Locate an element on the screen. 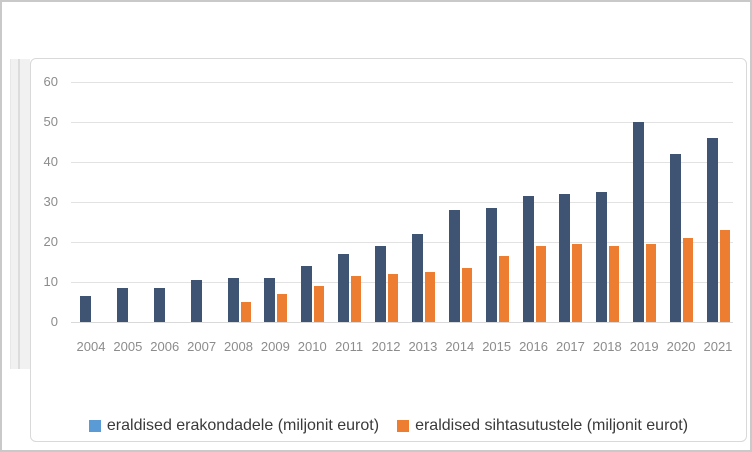 The width and height of the screenshot is (752, 452). bar-sihtasutustele-2018 is located at coordinates (614, 284).